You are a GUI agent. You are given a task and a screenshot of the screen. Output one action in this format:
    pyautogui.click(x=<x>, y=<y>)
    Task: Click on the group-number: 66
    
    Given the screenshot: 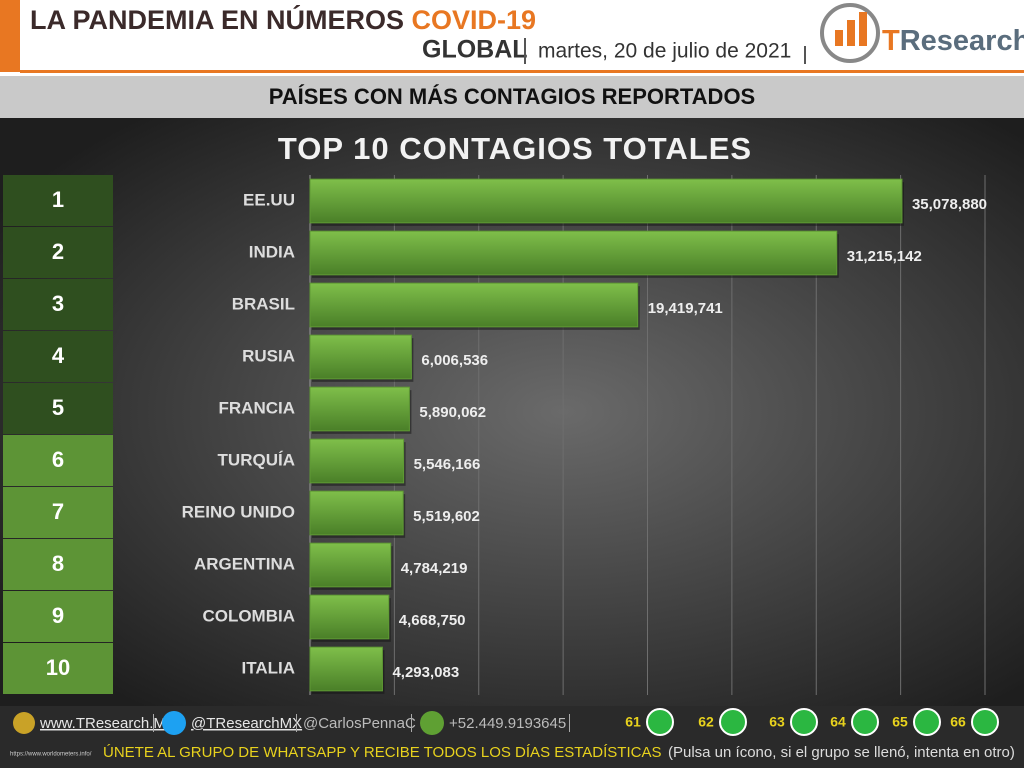 What is the action you would take?
    pyautogui.click(x=958, y=722)
    